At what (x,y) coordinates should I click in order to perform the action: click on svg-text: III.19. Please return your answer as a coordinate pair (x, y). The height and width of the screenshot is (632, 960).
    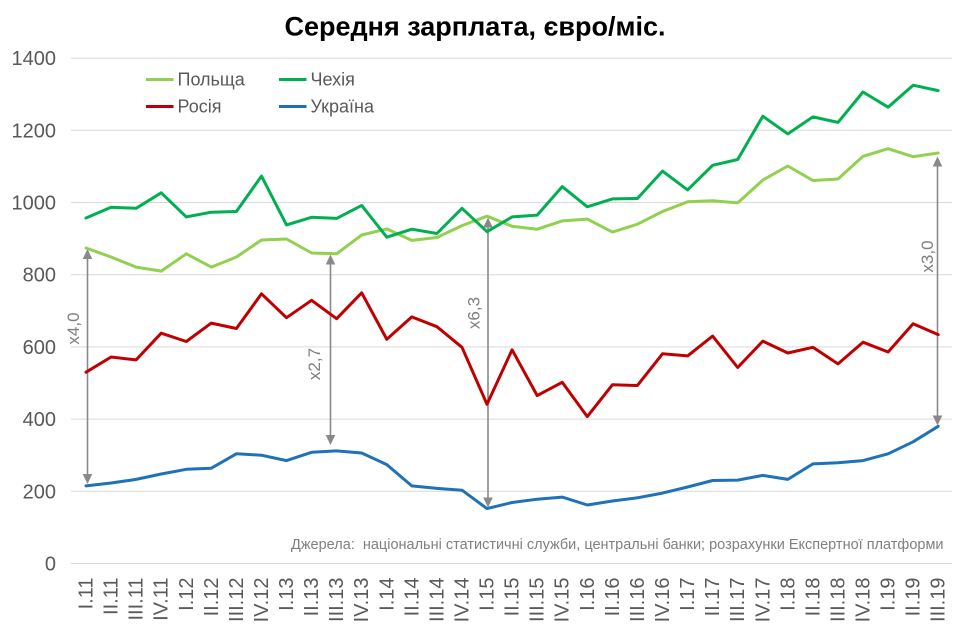
    Looking at the image, I should click on (939, 600).